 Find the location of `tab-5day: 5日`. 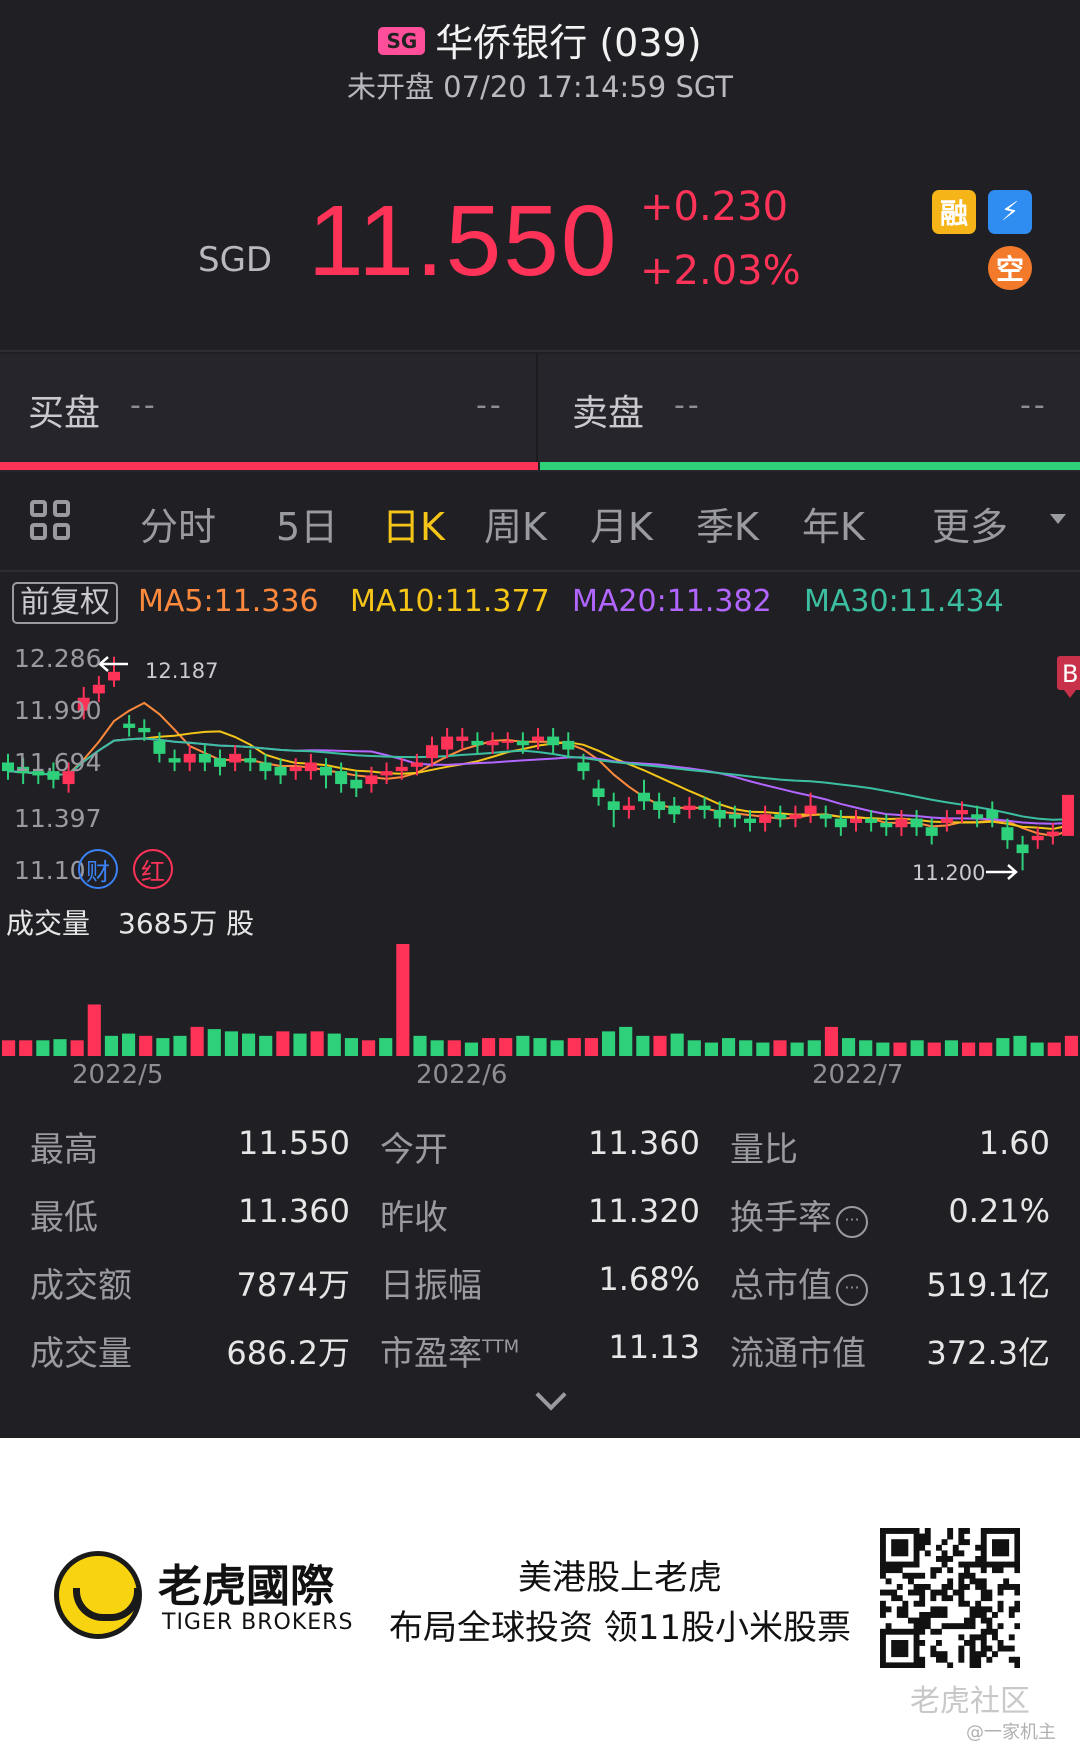

tab-5day: 5日 is located at coordinates (307, 527).